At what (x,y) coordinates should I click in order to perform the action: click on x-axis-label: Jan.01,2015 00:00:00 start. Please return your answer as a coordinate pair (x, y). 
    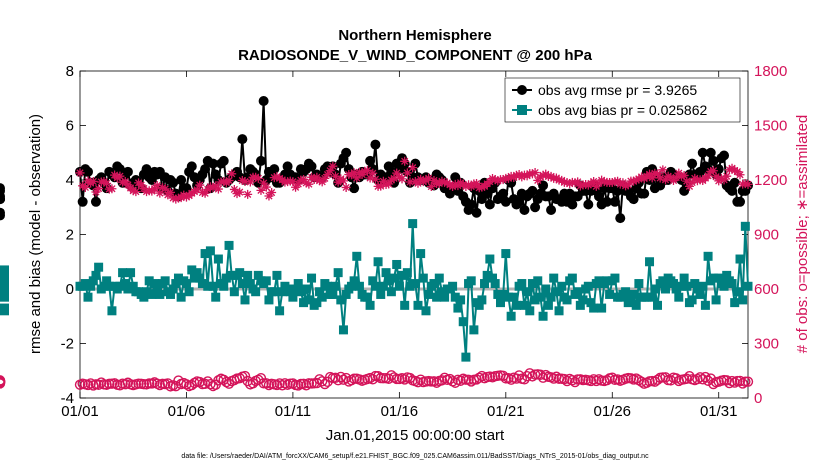
    Looking at the image, I should click on (415, 435).